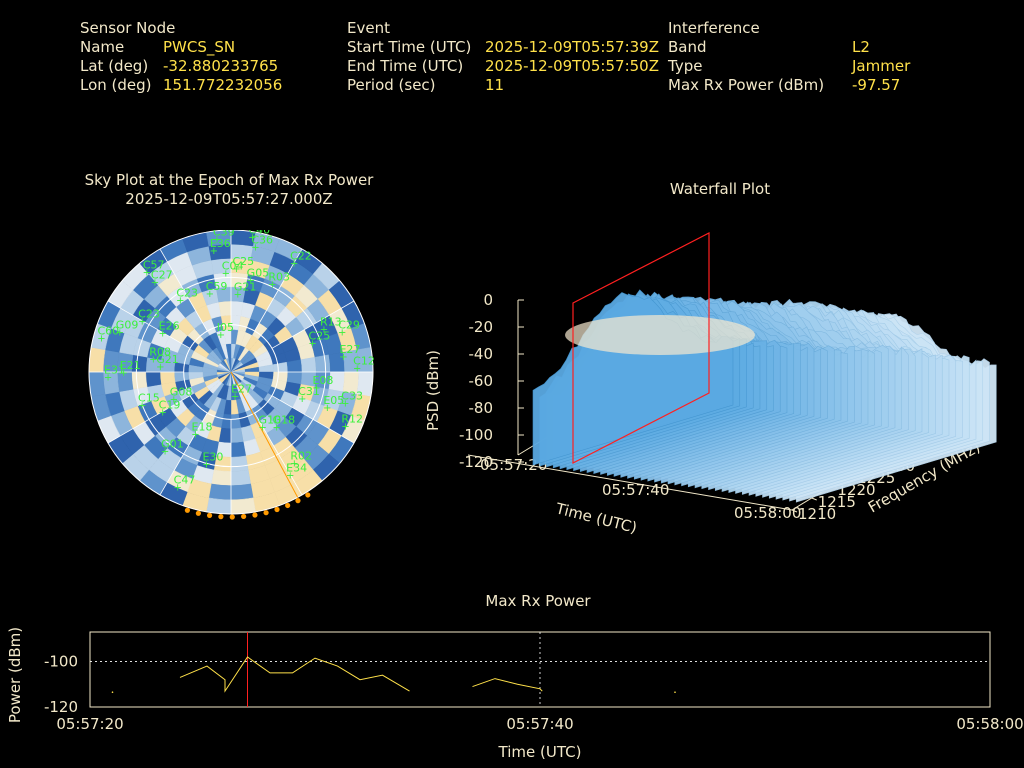 Image resolution: width=1024 pixels, height=768 pixels. What do you see at coordinates (352, 418) in the screenshot?
I see `satellite-label: R12` at bounding box center [352, 418].